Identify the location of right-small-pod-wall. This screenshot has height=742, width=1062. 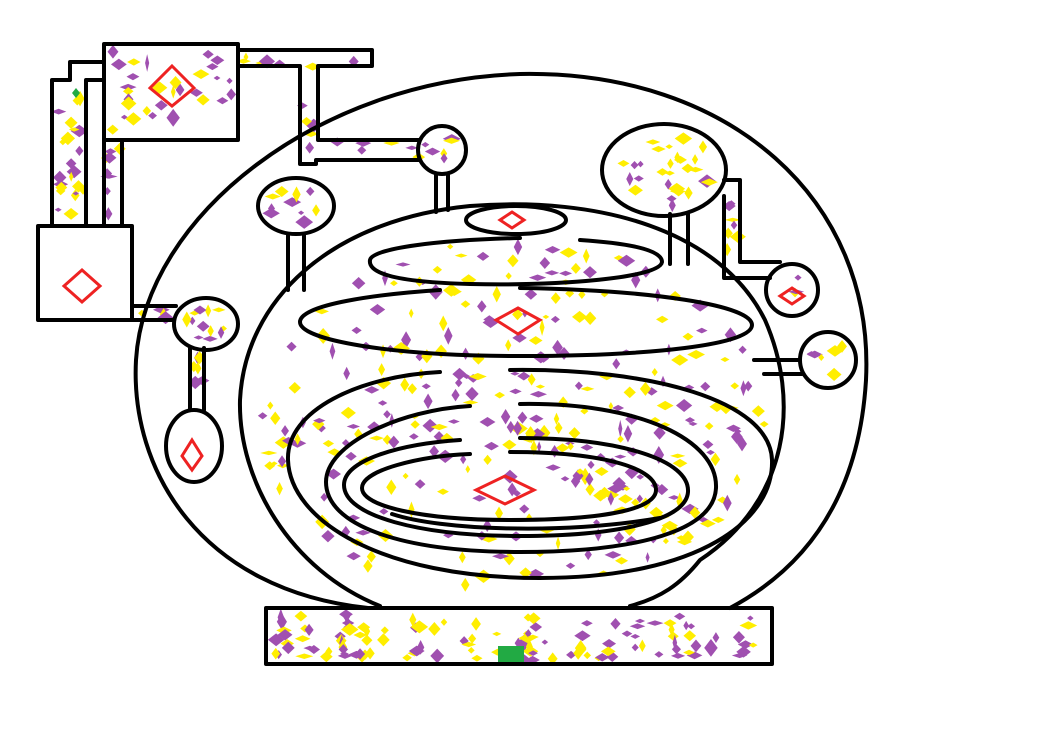
(792, 290).